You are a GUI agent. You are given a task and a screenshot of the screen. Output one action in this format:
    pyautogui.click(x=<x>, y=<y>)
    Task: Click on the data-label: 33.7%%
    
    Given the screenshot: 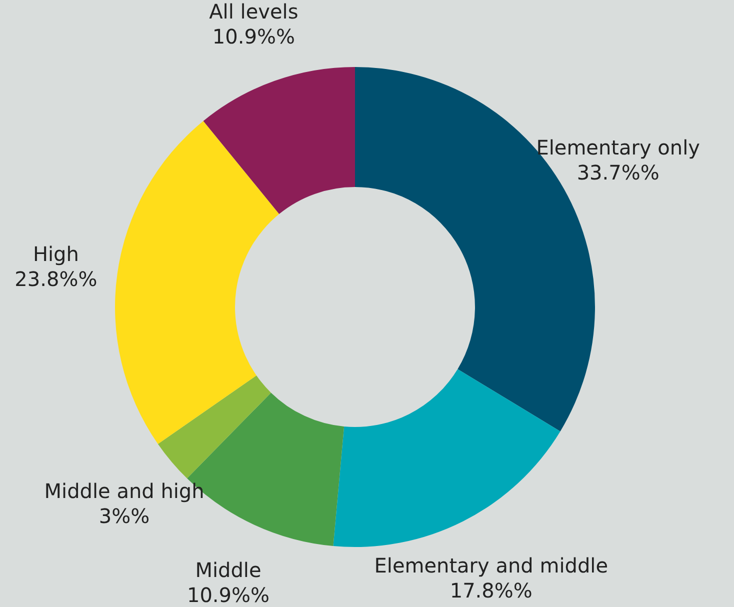 What is the action you would take?
    pyautogui.click(x=618, y=172)
    